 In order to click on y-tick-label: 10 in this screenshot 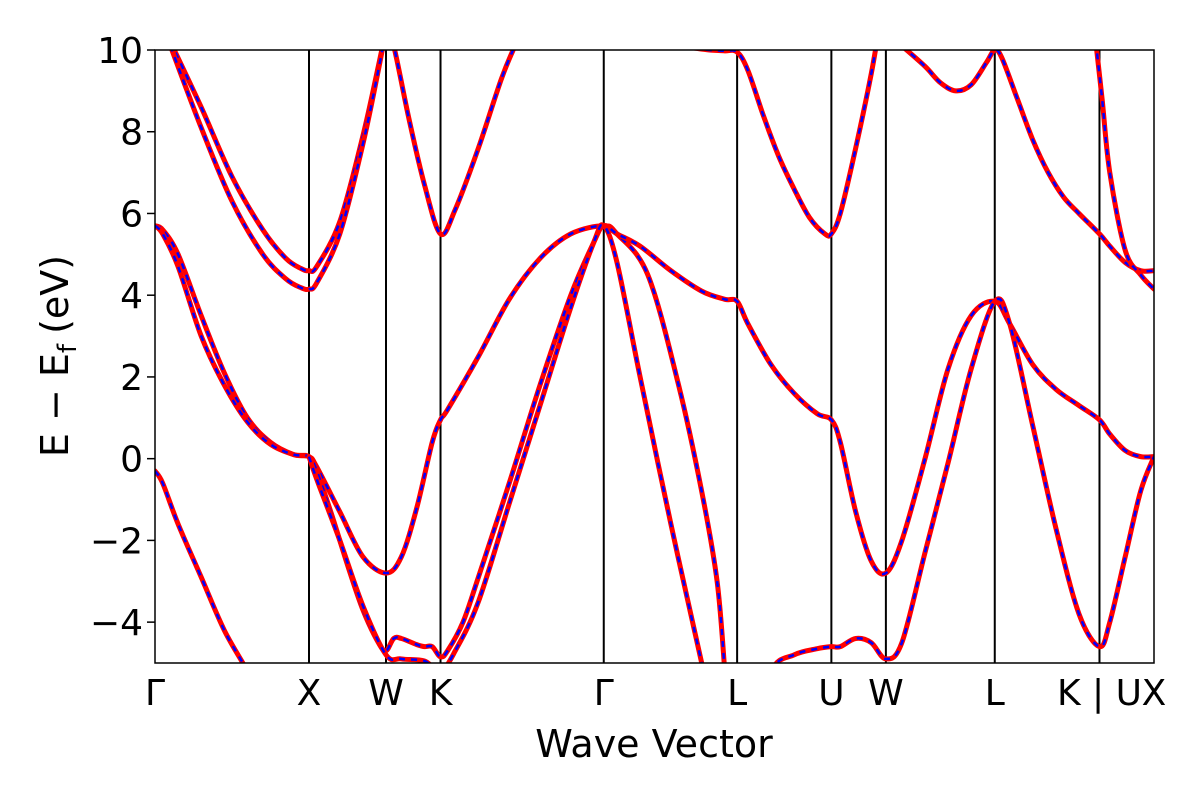, I will do `click(120, 51)`.